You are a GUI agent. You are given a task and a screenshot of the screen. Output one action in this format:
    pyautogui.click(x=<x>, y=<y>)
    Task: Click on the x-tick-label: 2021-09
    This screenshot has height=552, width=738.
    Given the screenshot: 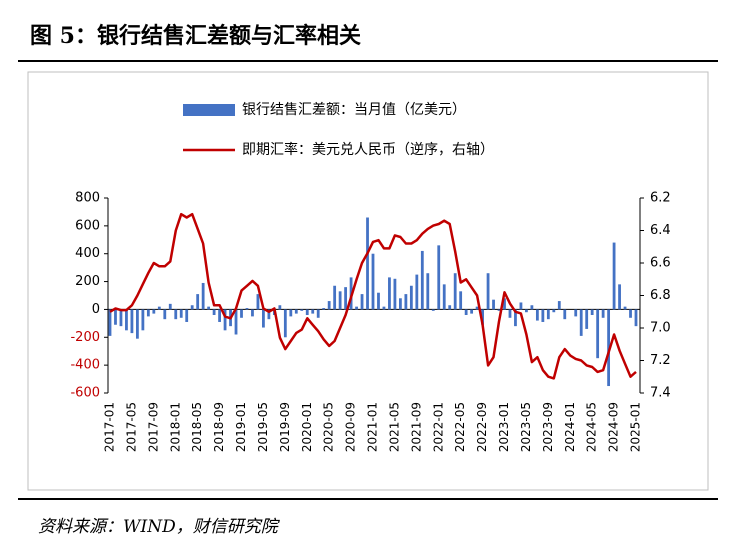 What is the action you would take?
    pyautogui.click(x=416, y=427)
    